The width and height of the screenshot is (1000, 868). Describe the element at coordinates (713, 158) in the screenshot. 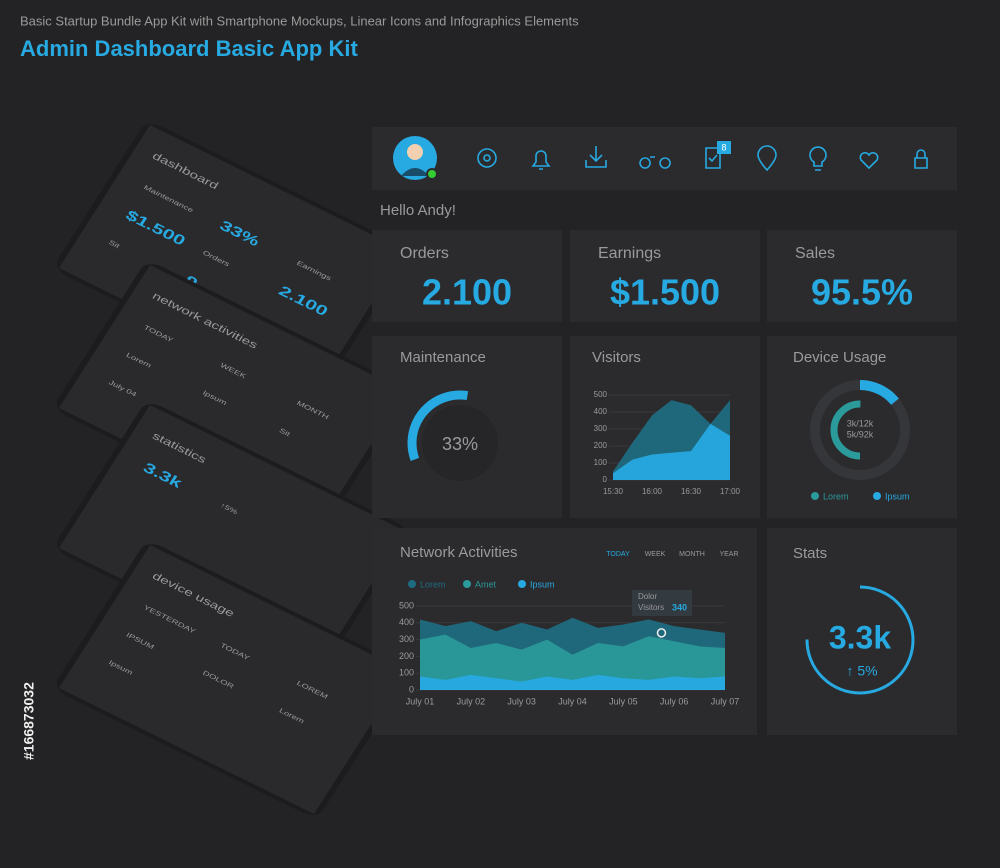

I see `clipboard-icon` at that location.